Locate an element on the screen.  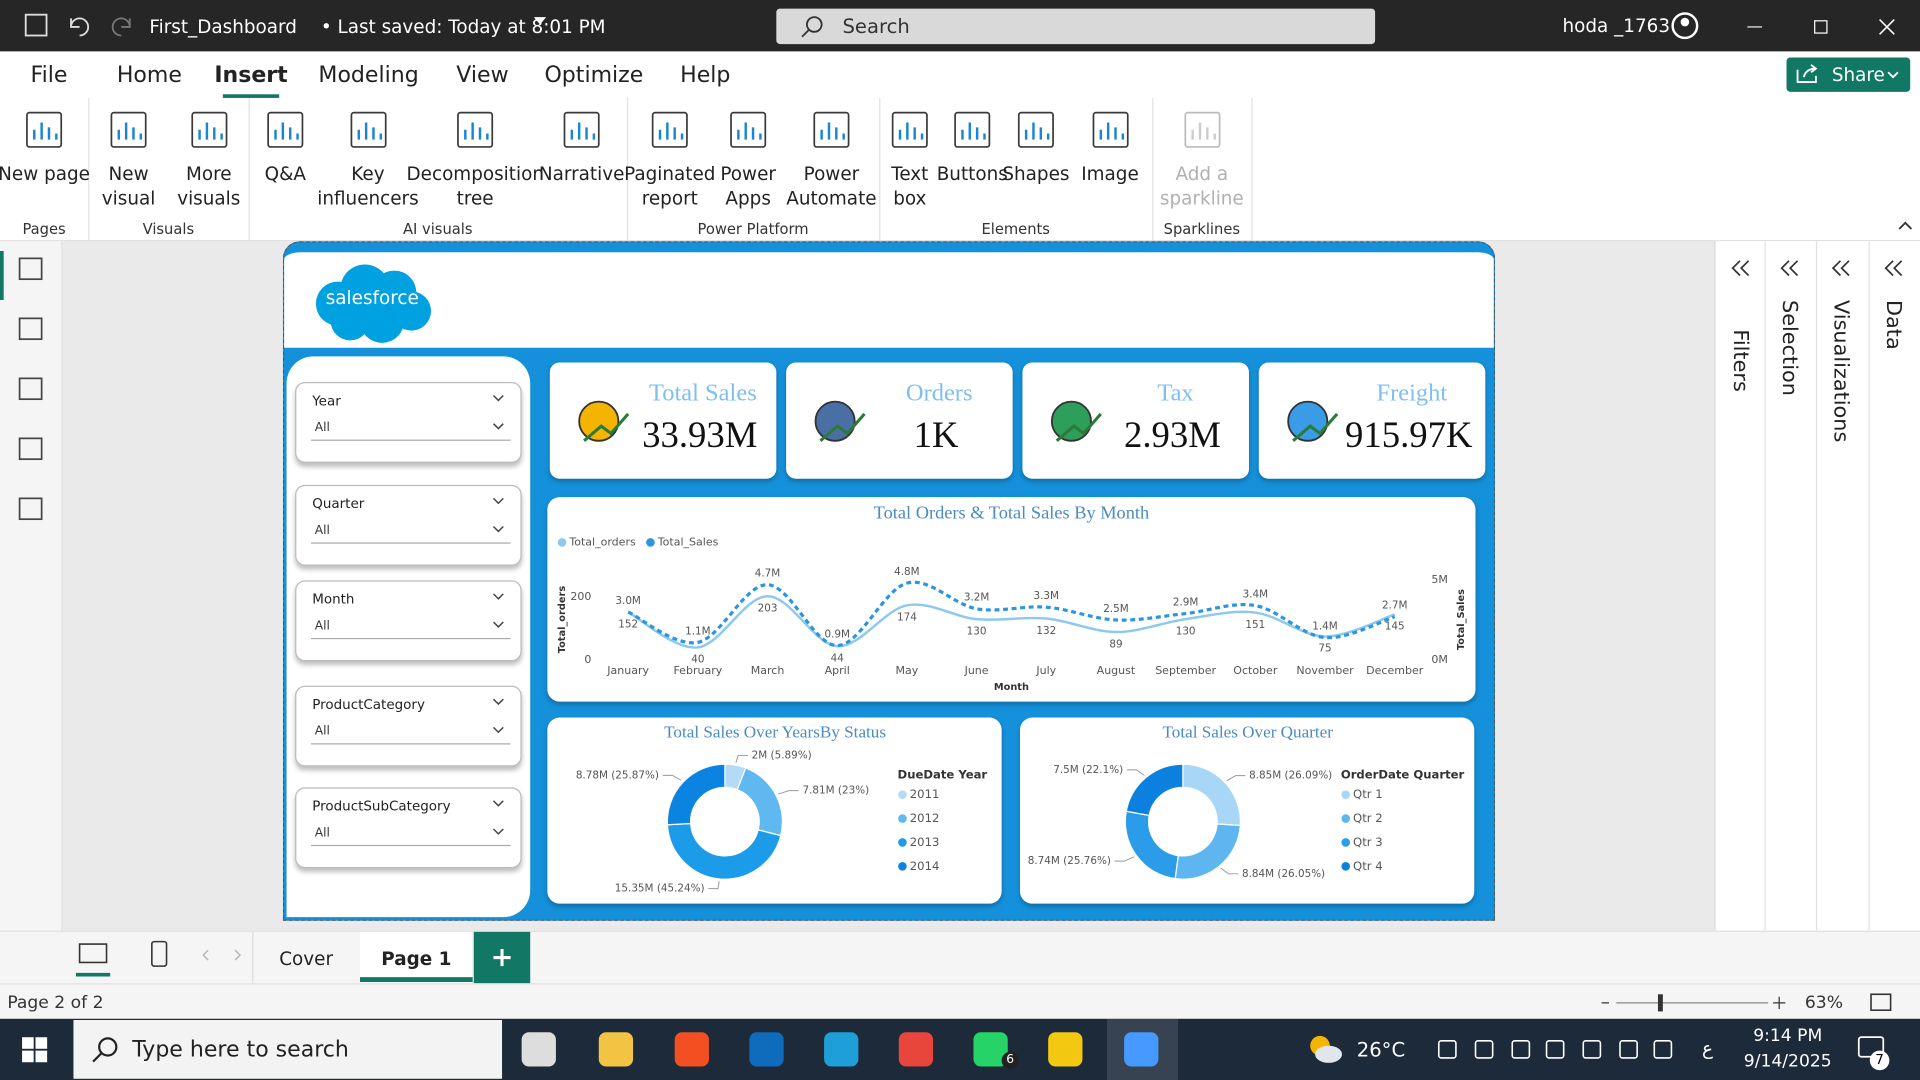
menu-tab: Help is located at coordinates (705, 75).